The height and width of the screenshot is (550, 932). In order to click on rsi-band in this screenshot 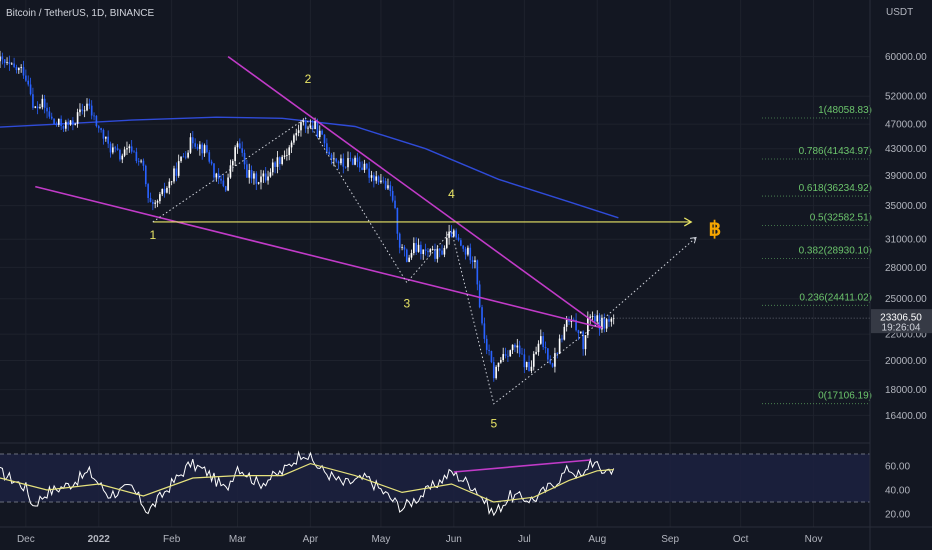, I will do `click(435, 478)`.